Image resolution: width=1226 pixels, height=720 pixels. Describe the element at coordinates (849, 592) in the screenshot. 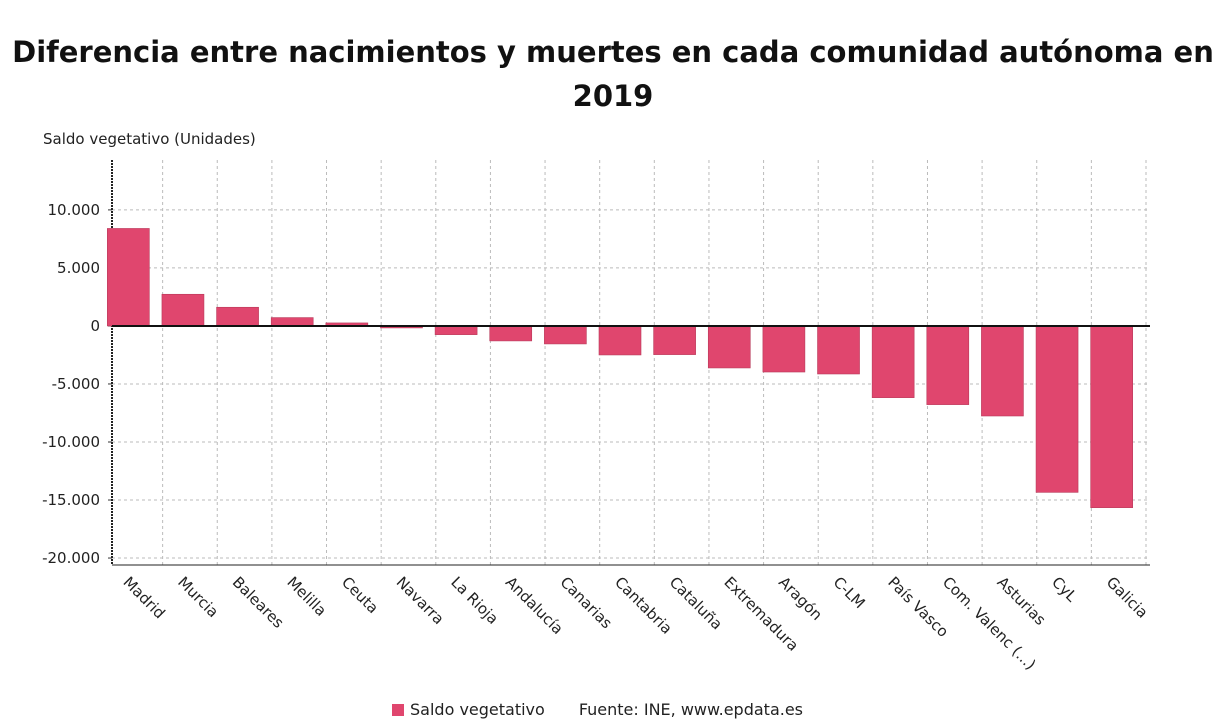

I see `x-tick-label: C-LM` at that location.